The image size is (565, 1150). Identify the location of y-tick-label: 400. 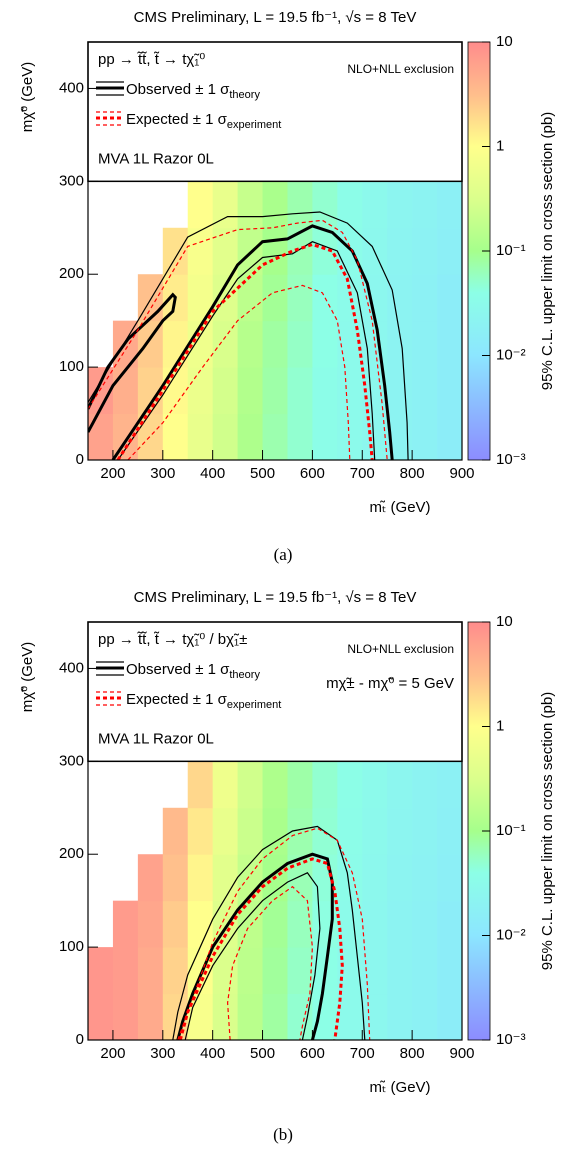
(71, 667).